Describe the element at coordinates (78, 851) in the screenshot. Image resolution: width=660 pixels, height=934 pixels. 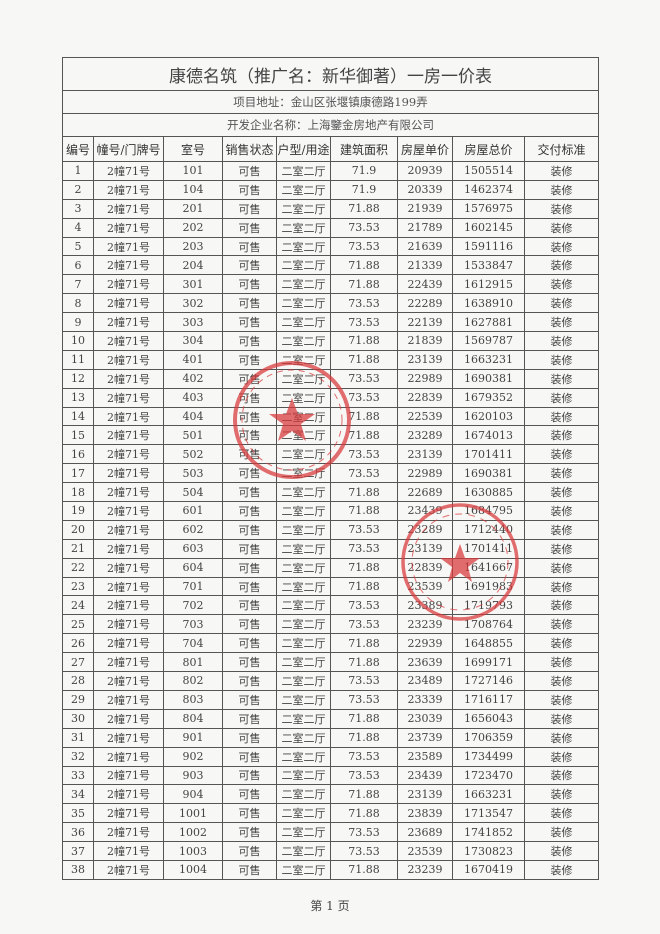
I see `row-number: 37` at that location.